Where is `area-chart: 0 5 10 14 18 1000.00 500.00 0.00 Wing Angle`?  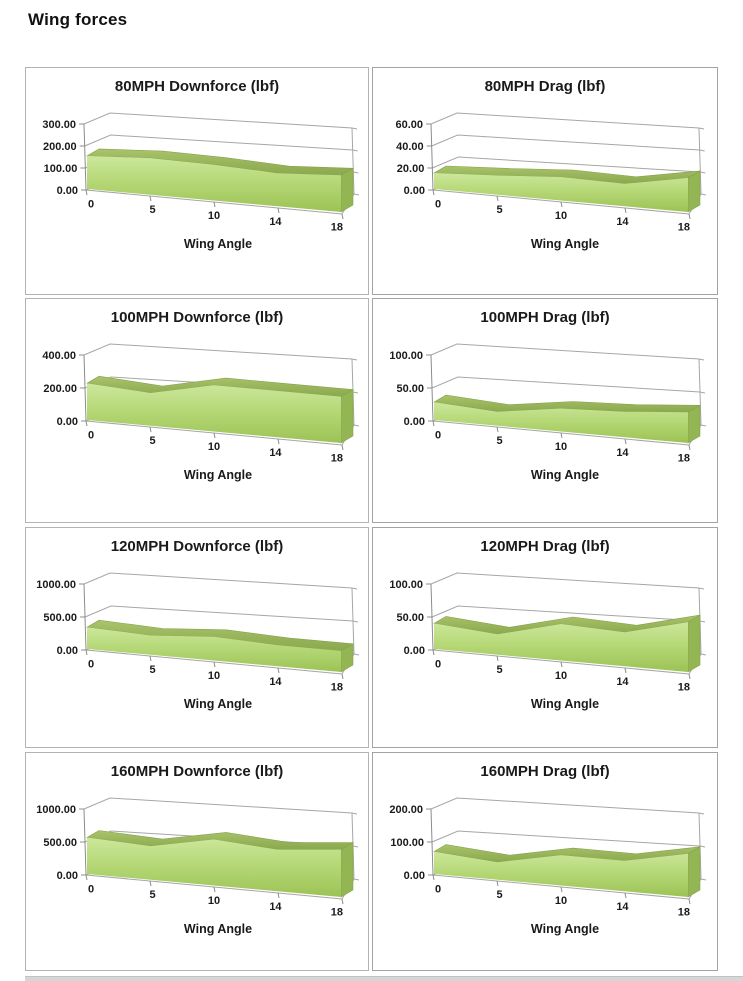 area-chart: 0 5 10 14 18 1000.00 500.00 0.00 Wing Angle is located at coordinates (198, 866).